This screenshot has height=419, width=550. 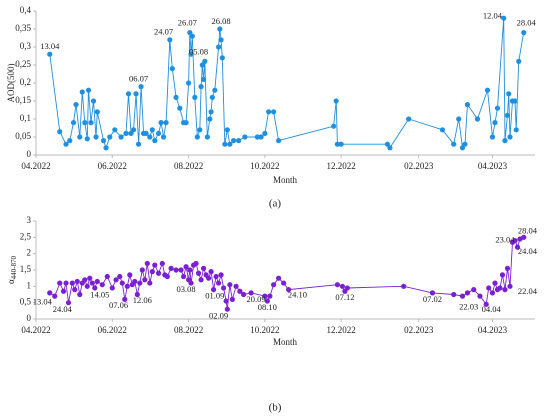 What do you see at coordinates (11, 281) in the screenshot?
I see `y-axis-label-symbol: α` at bounding box center [11, 281].